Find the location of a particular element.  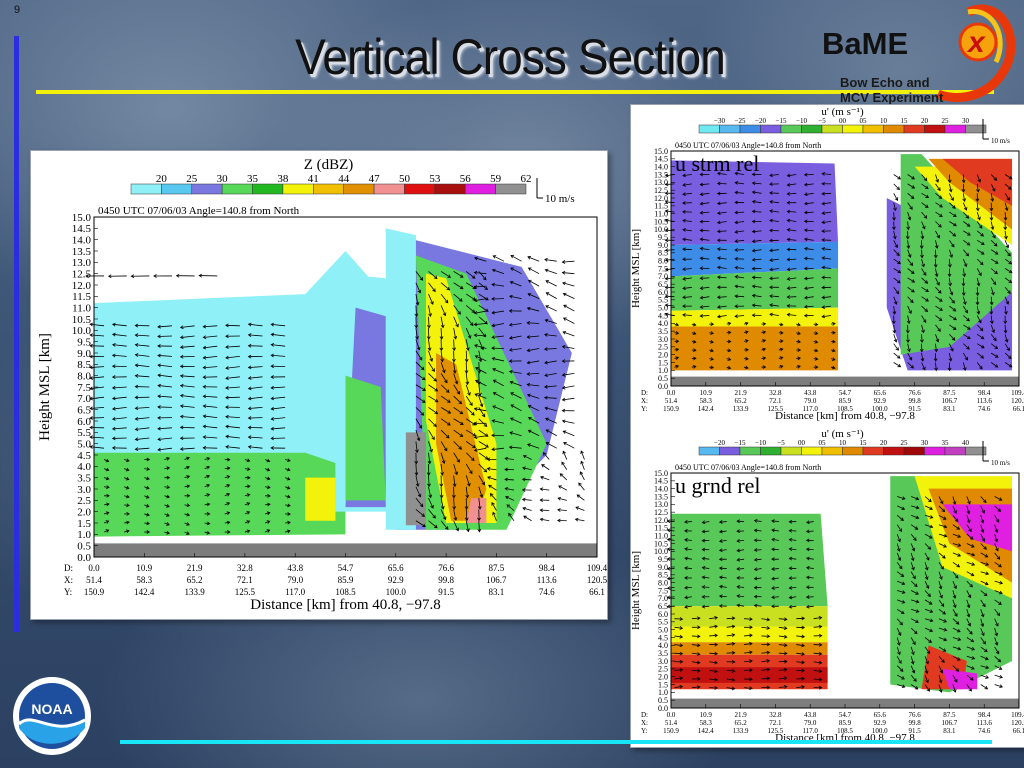

y-tick-label: 7.5 is located at coordinates (663, 268).